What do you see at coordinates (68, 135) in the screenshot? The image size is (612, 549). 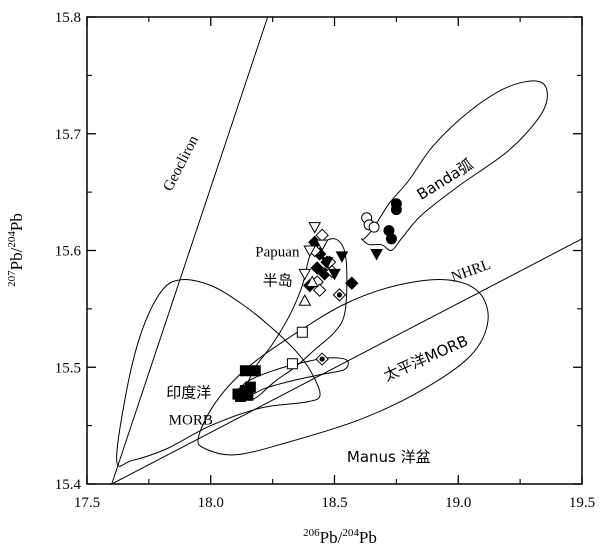 I see `y-tick-label: 15.7` at bounding box center [68, 135].